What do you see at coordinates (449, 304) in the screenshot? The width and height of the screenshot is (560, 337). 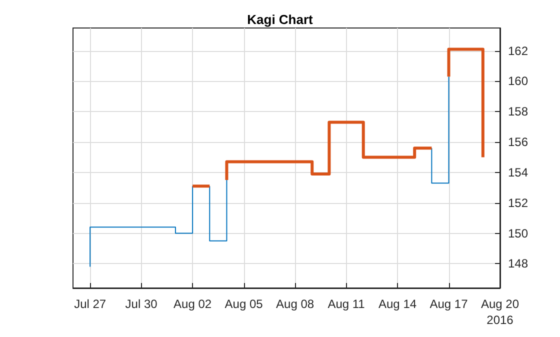 I see `x-tick-label: Aug 17` at bounding box center [449, 304].